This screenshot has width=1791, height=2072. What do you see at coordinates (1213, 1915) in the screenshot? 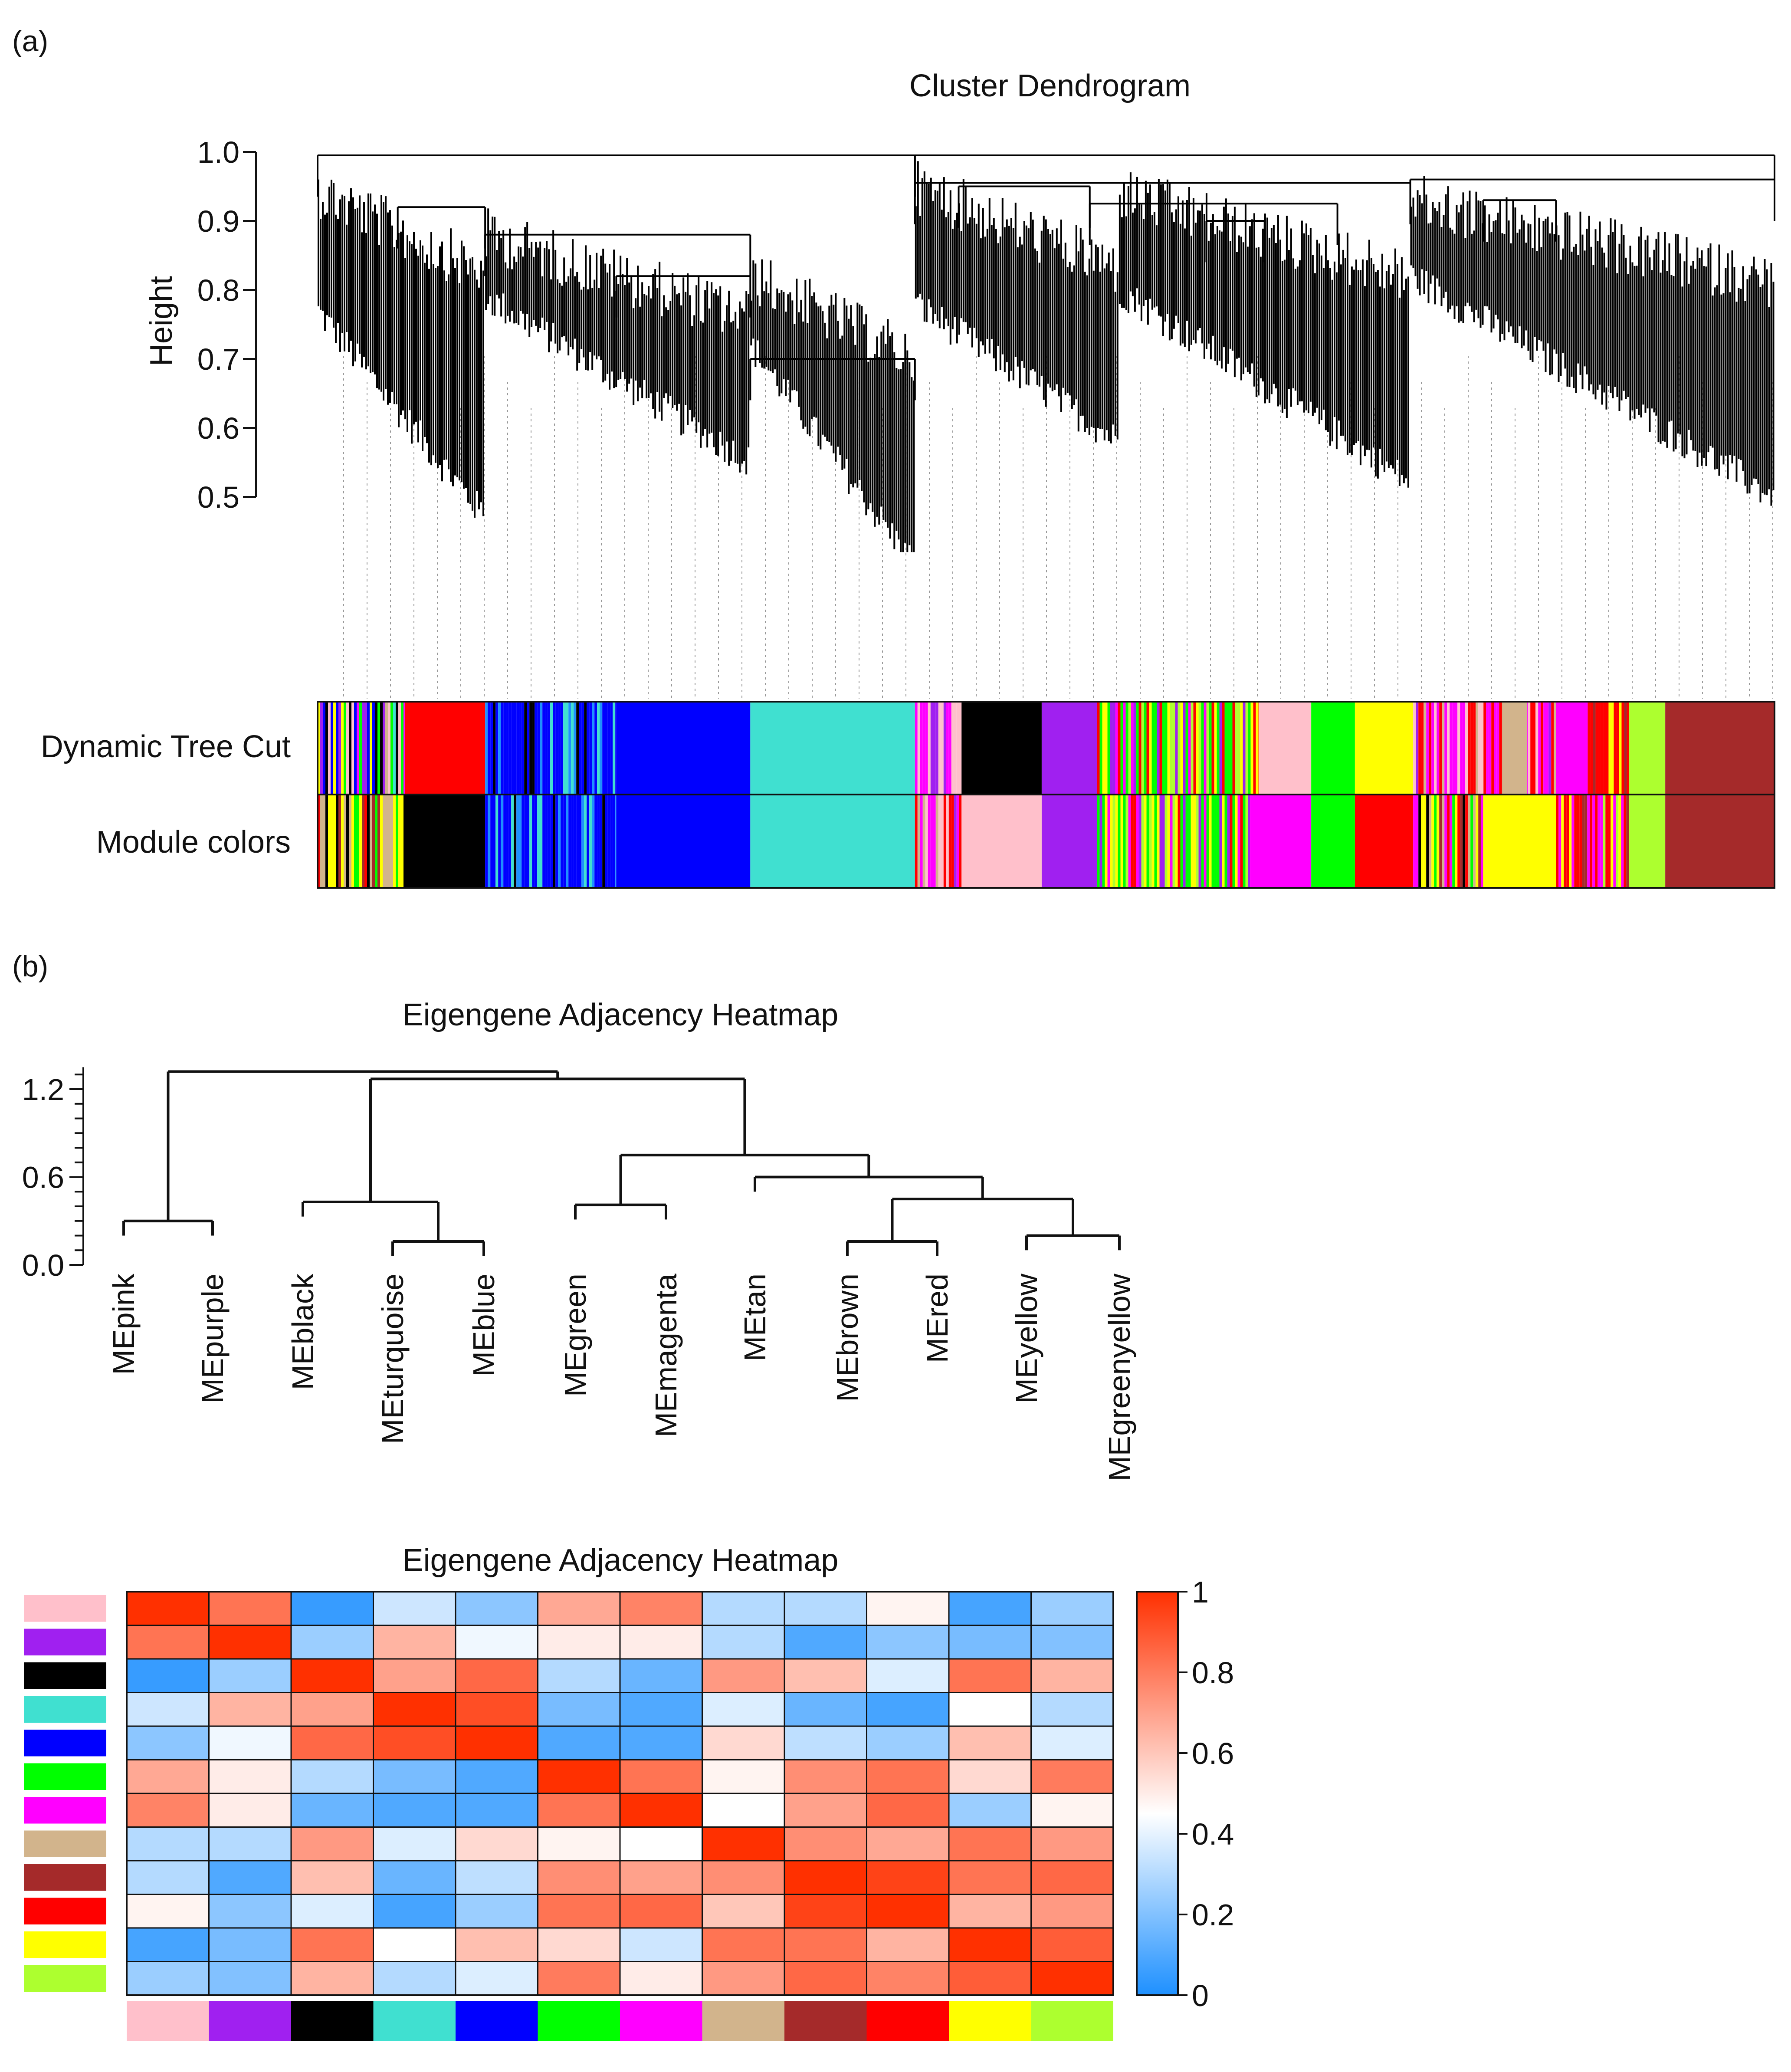
I see `colorbar-tick-label: 0.2` at bounding box center [1213, 1915].